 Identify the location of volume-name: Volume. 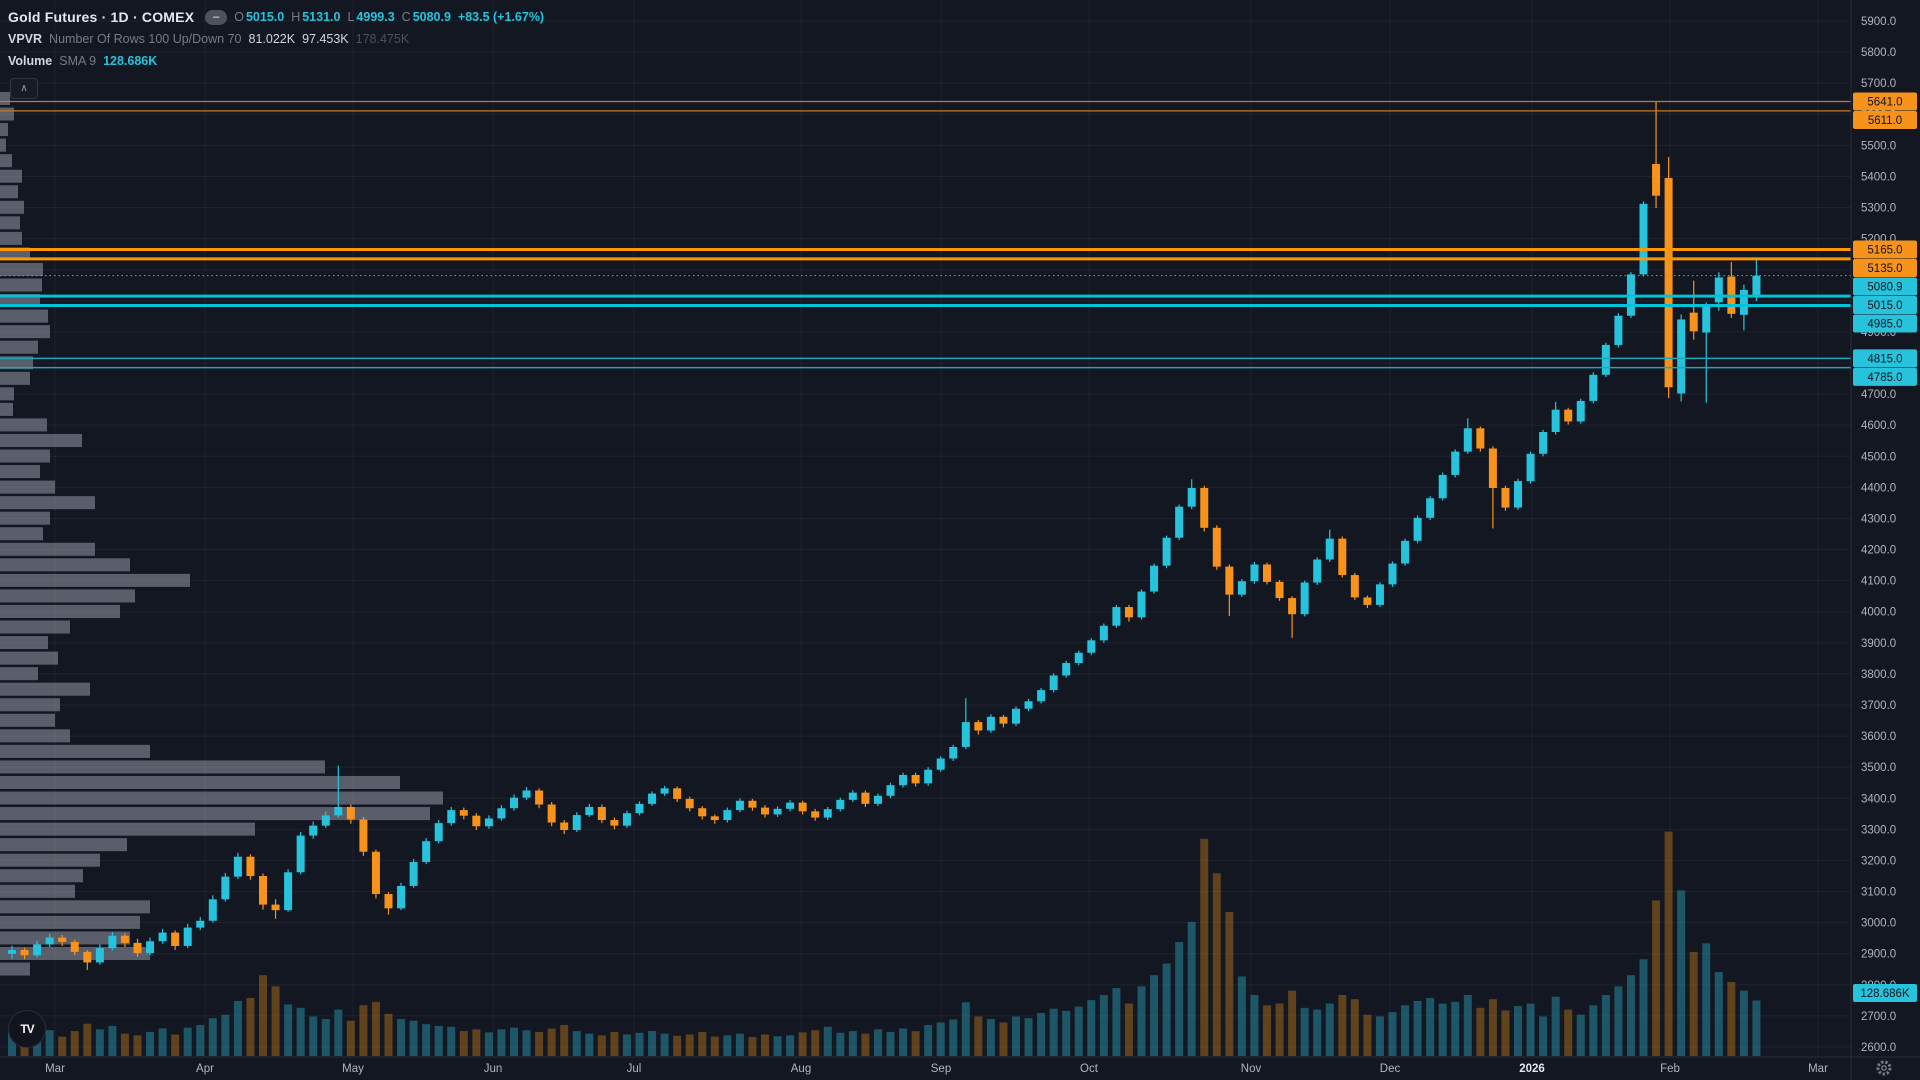
(30, 61).